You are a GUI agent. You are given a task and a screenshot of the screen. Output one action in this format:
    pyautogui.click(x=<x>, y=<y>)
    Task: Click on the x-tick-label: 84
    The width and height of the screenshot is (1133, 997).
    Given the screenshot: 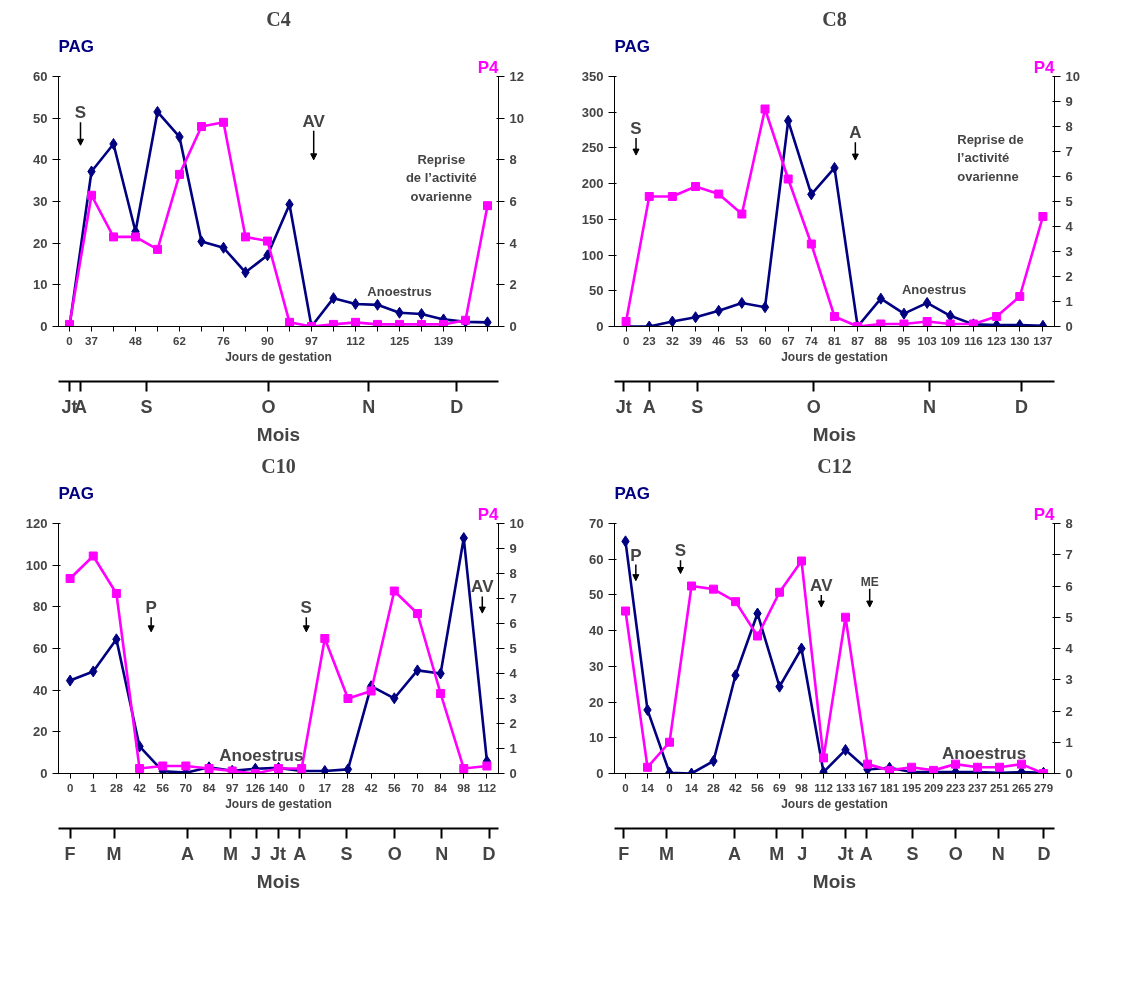 What is the action you would take?
    pyautogui.click(x=209, y=787)
    